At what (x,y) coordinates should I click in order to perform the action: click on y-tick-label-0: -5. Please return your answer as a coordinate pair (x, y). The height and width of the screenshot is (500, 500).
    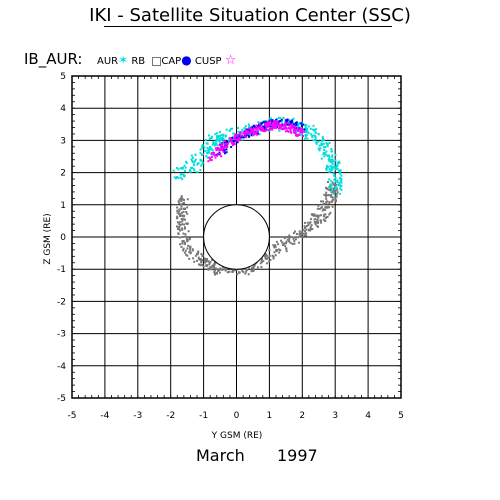
    Looking at the image, I should click on (61, 399).